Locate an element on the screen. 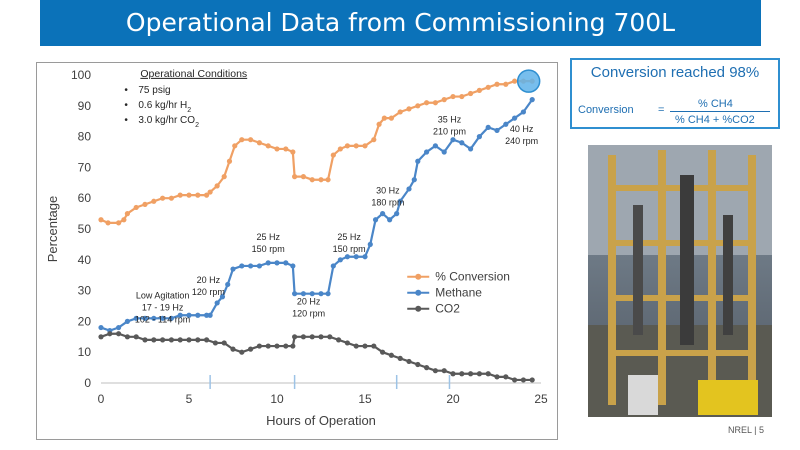 This screenshot has height=450, width=800. slide-title: Operational Data from Commissioning 700L is located at coordinates (400, 23).